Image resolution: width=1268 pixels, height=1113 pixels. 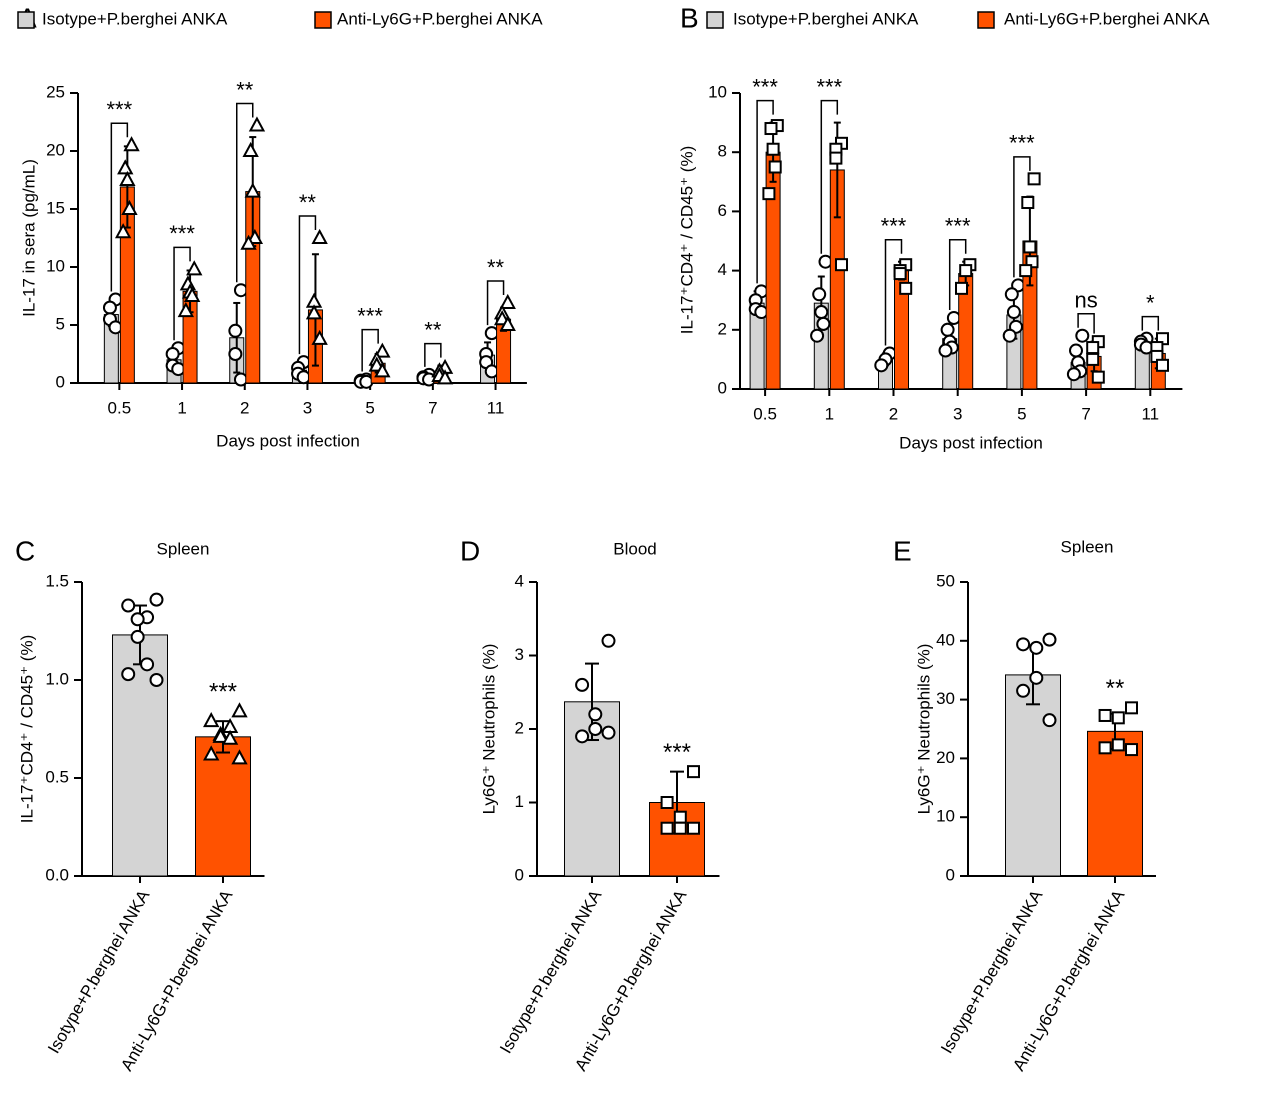 What do you see at coordinates (57, 874) in the screenshot?
I see `y-tick-label: 0.0` at bounding box center [57, 874].